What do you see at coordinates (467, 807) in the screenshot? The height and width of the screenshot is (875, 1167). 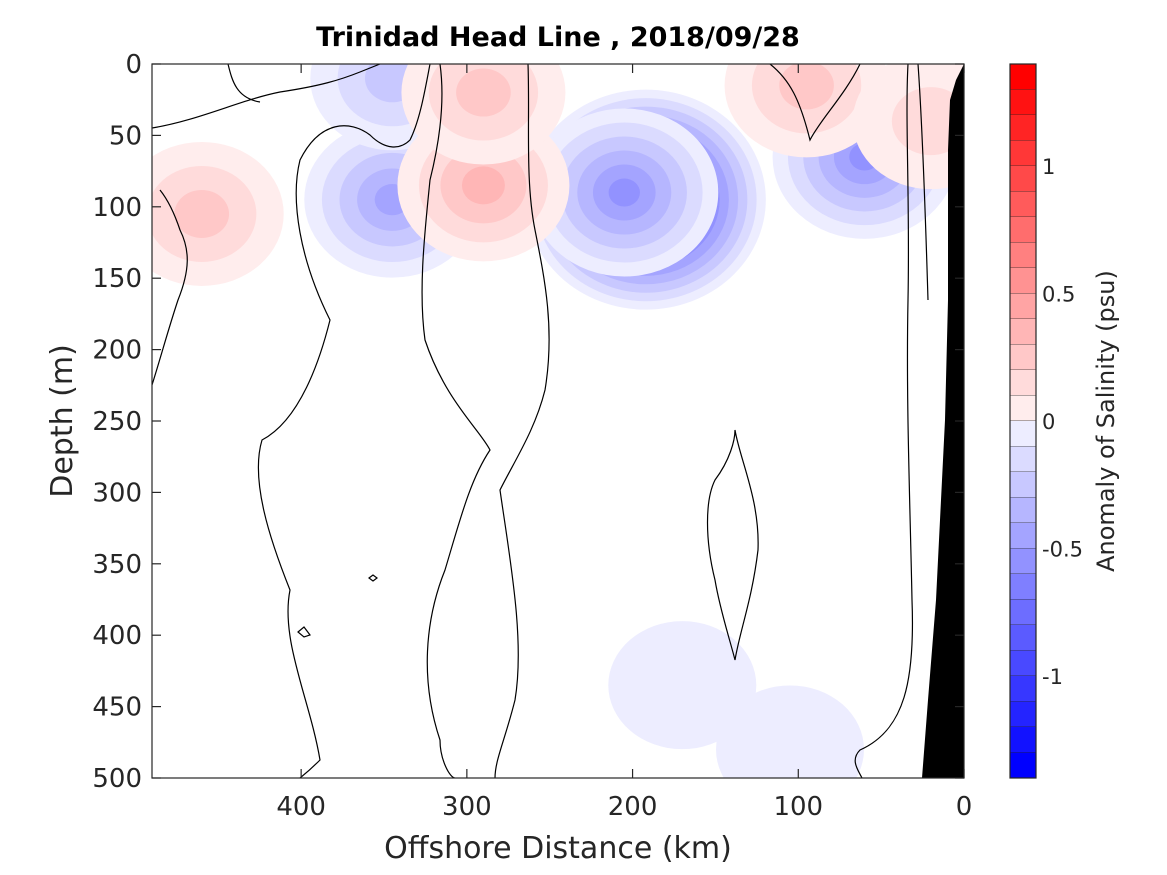 I see `x-tick-label-300: 300` at bounding box center [467, 807].